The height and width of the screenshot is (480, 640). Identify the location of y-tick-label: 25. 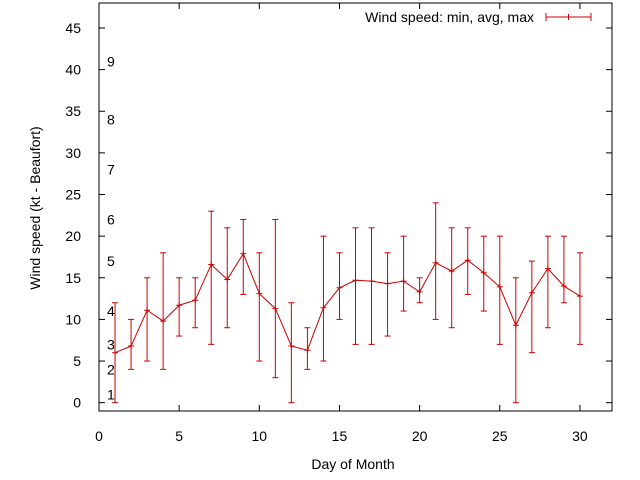
(73, 195).